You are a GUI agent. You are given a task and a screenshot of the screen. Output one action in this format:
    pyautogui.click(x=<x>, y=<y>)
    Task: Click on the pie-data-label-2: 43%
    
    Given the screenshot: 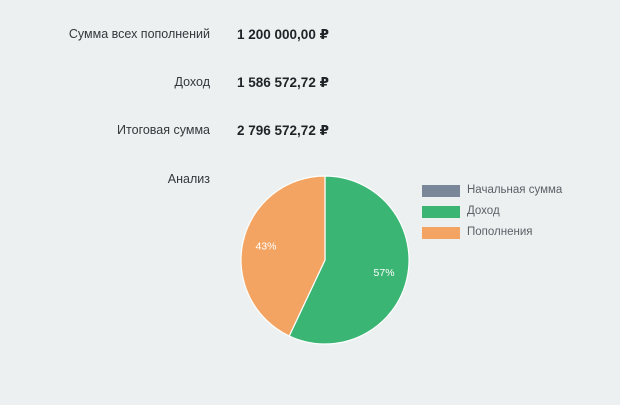 What is the action you would take?
    pyautogui.click(x=265, y=247)
    